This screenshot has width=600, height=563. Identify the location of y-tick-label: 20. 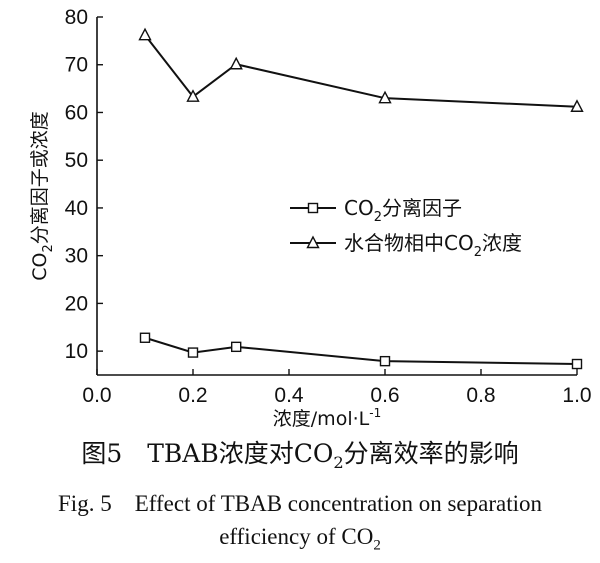
(76, 303).